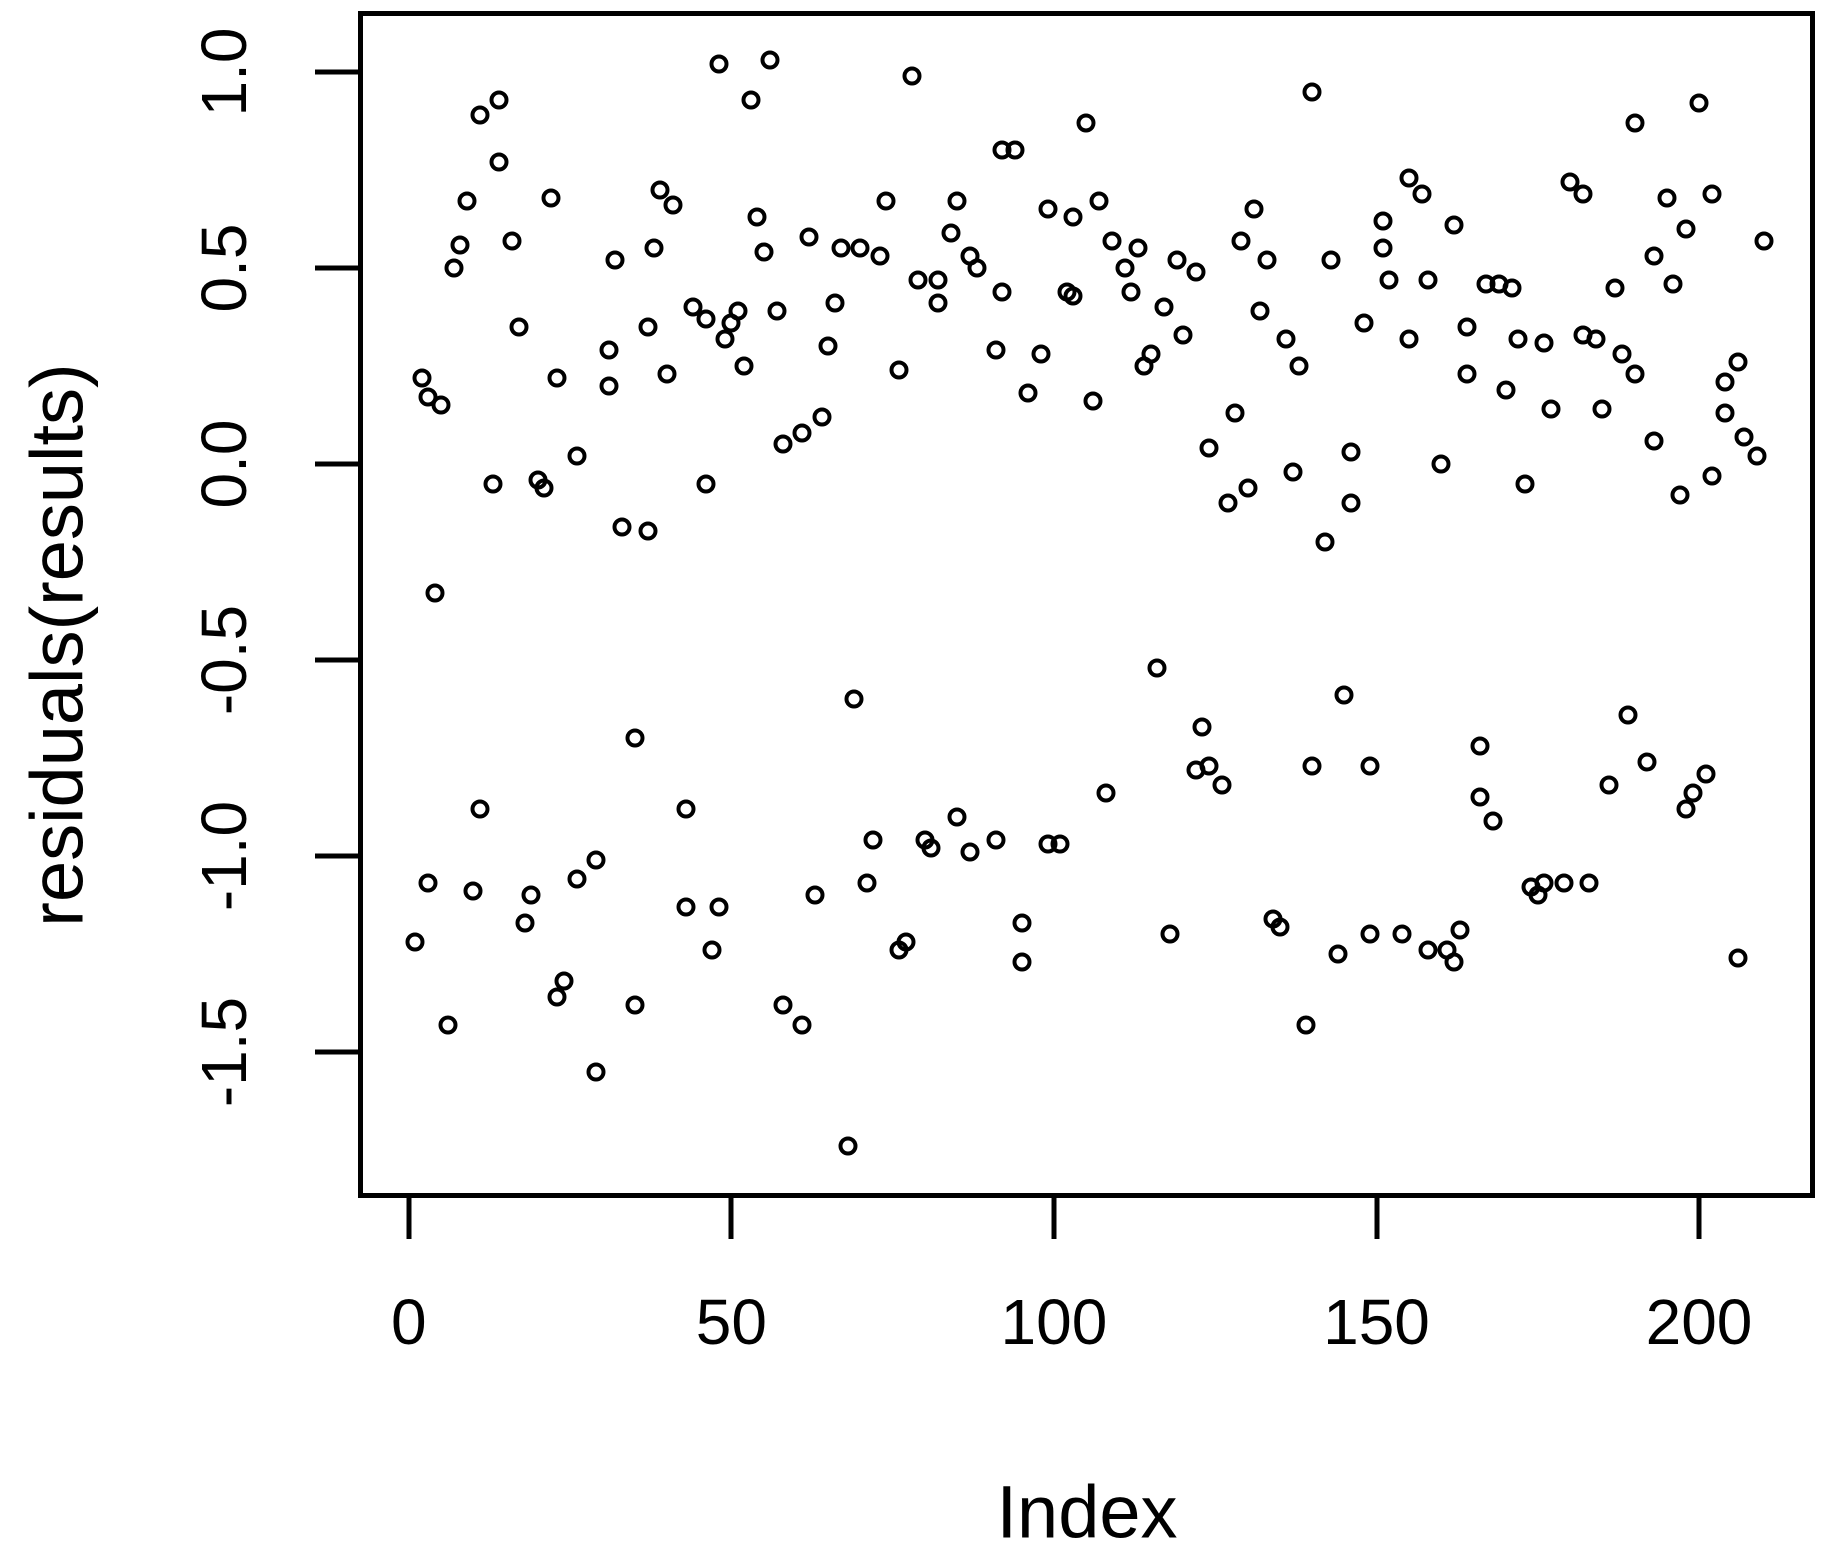  Describe the element at coordinates (409, 1322) in the screenshot. I see `x-tick-label: 0` at that location.